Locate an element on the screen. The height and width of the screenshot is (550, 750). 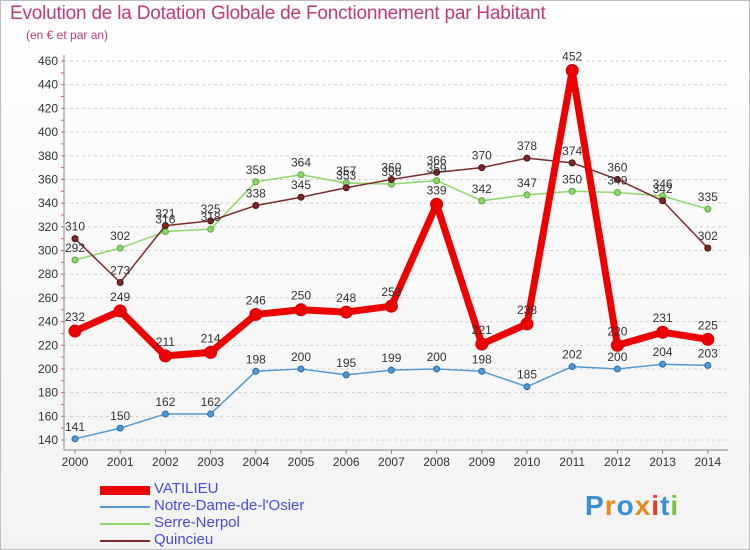
y-tick-label: 360 is located at coordinates (48, 179).